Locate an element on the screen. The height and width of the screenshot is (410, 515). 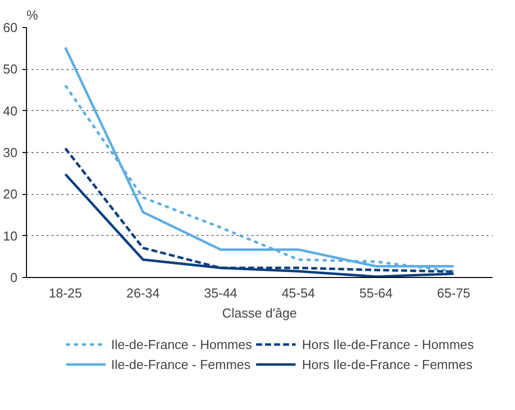
y-tick-label: 60 is located at coordinates (10, 27).